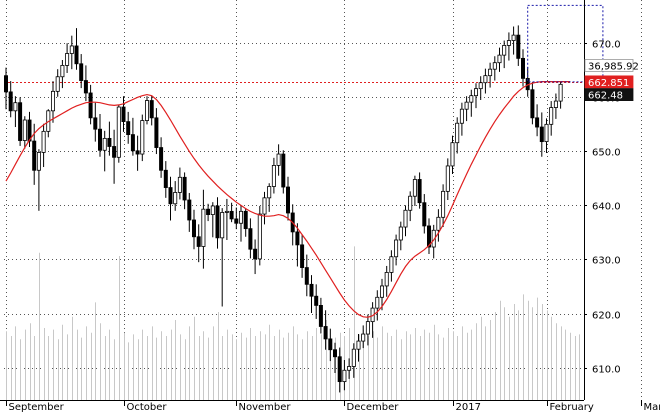 The height and width of the screenshot is (412, 660). Describe the element at coordinates (606, 370) in the screenshot. I see `y-tick-label: 610.0` at that location.